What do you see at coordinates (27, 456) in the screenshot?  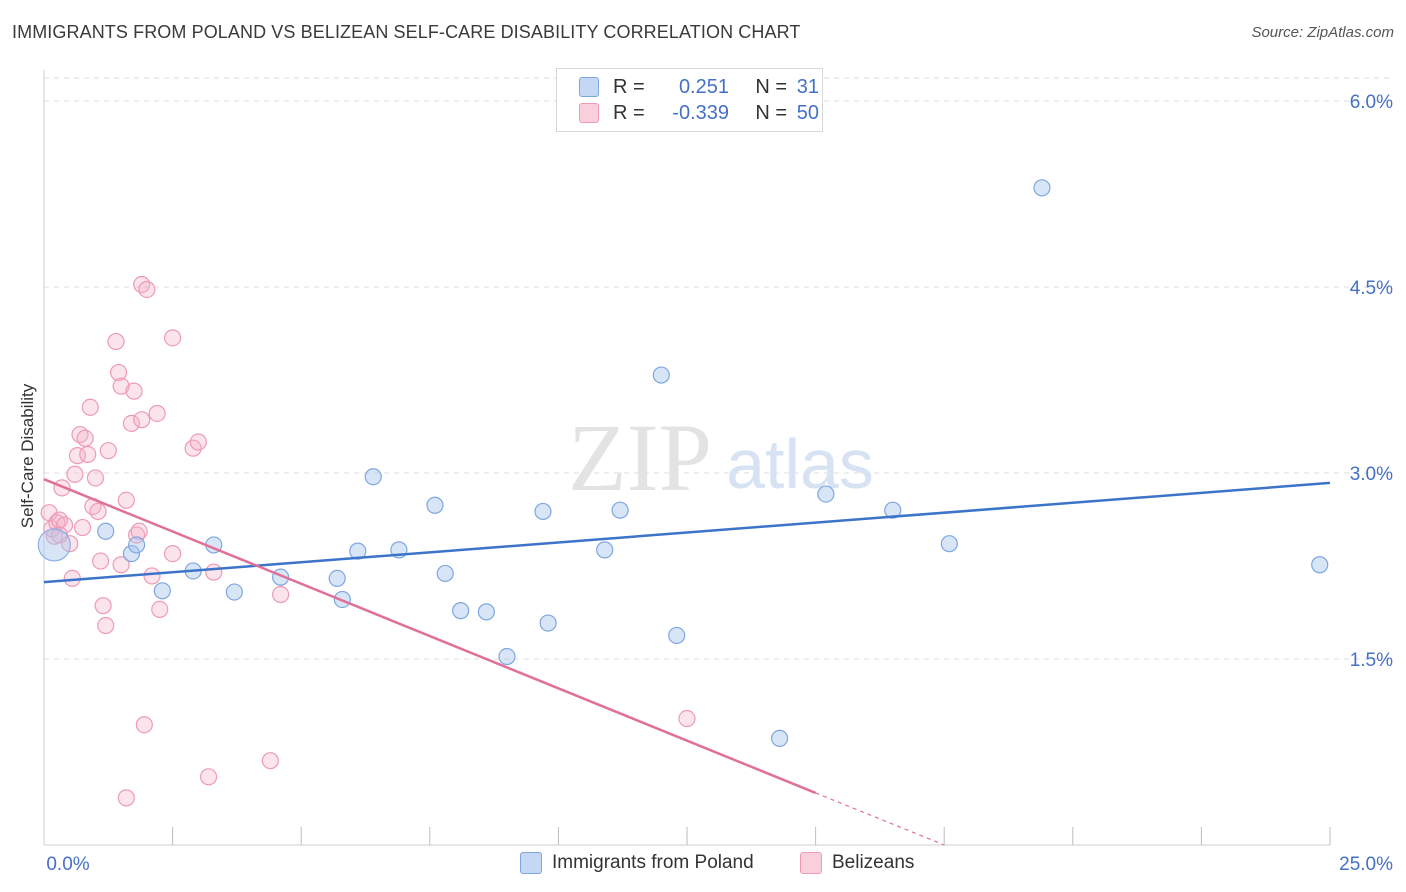 I see `y-axis-label: Self-Care Disability` at bounding box center [27, 456].